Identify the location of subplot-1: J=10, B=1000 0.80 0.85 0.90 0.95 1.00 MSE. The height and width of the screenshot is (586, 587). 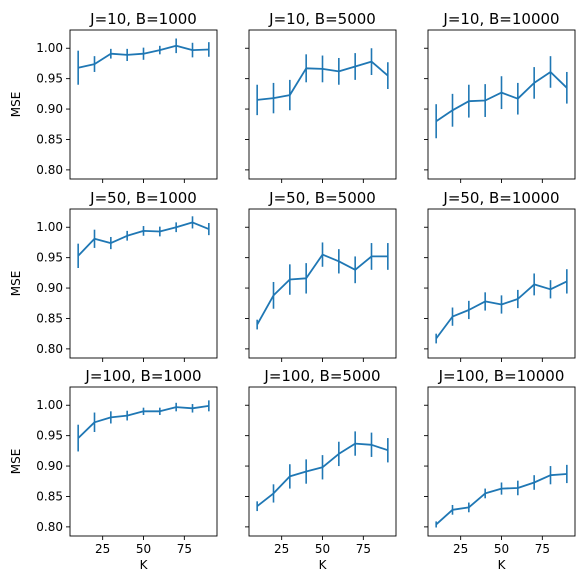
(113, 96).